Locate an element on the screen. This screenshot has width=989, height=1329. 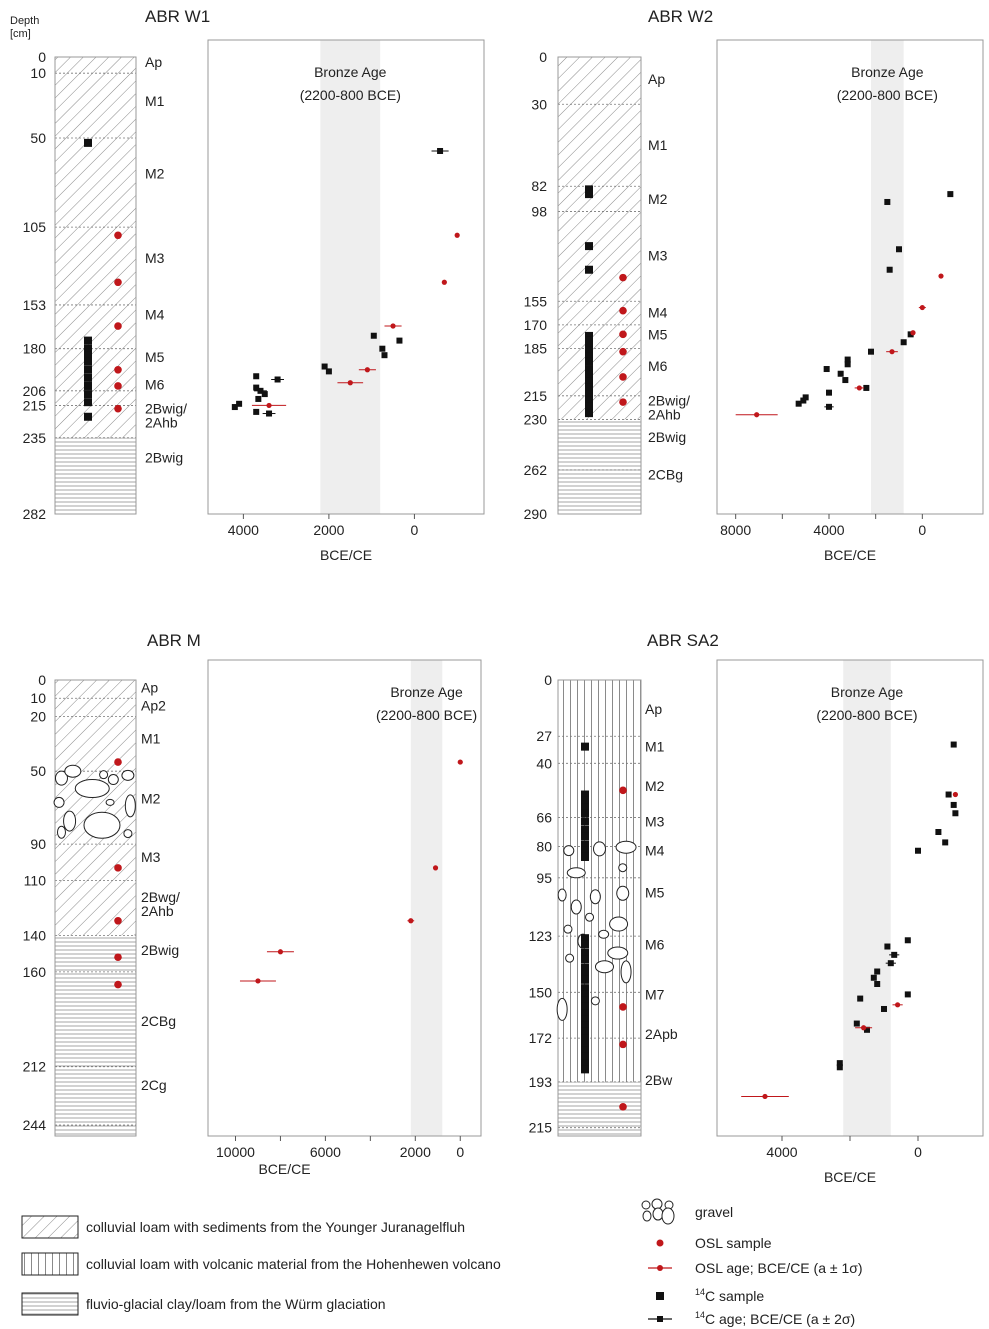
legend-symbol-label: OSL sample is located at coordinates (733, 1243).